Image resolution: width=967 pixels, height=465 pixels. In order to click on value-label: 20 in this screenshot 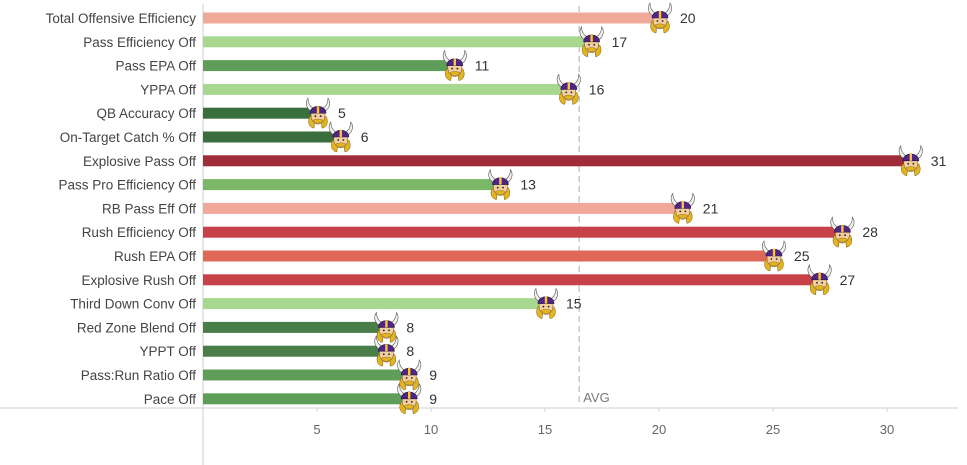, I will do `click(688, 18)`.